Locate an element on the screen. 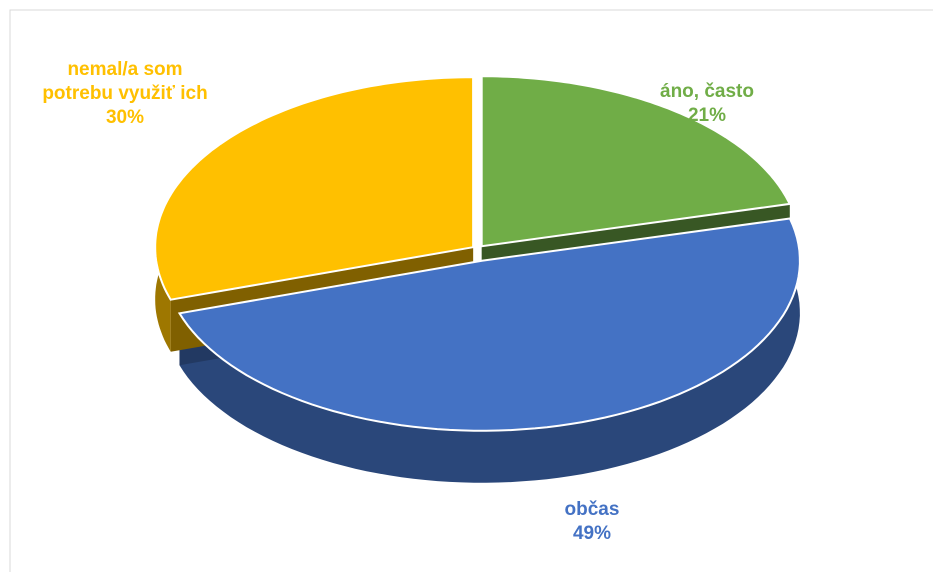 This screenshot has height=572, width=933. data-label: nemal/a som potrebu využiť ich 30% is located at coordinates (125, 94).